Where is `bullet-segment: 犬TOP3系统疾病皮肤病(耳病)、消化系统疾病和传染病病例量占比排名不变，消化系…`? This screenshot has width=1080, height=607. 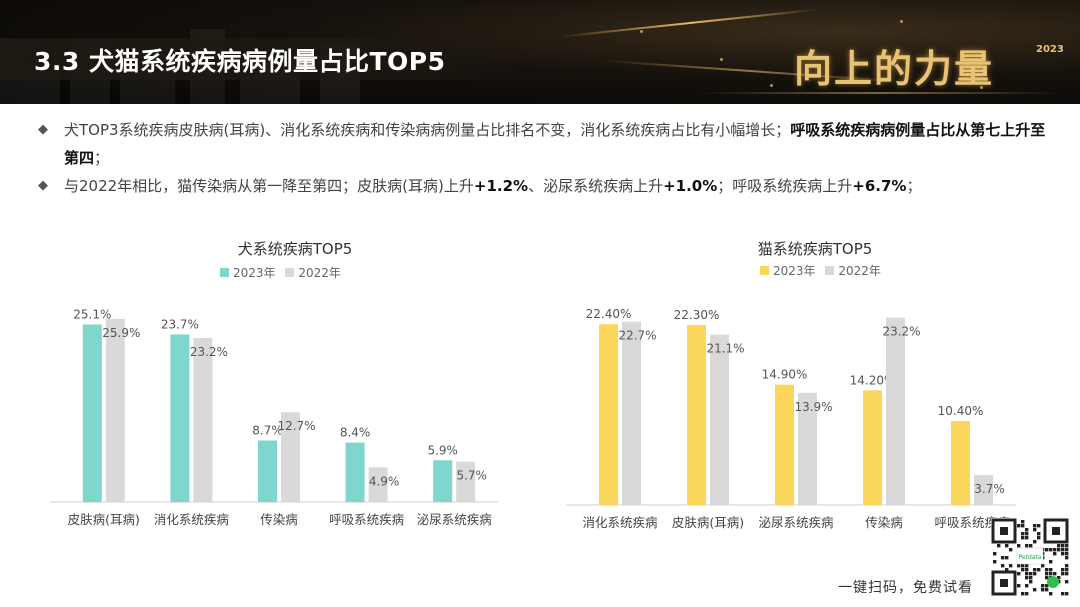 bullet-segment: 犬TOP3系统疾病皮肤病(耳病)、消化系统疾病和传染病病例量占比排名不变，消化系… is located at coordinates (427, 130).